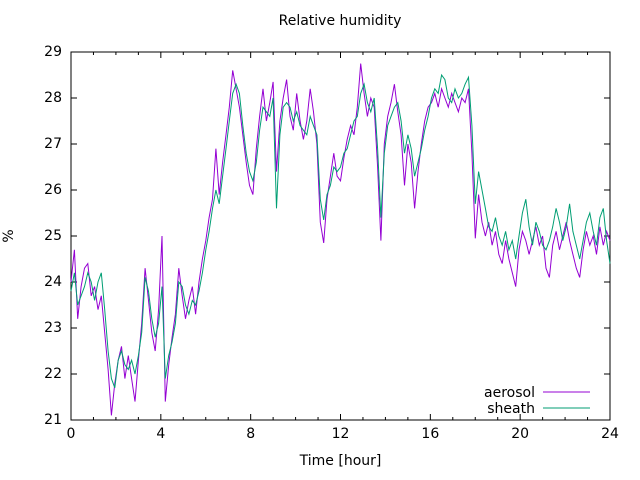  What do you see at coordinates (53, 190) in the screenshot?
I see `y-tick-label-26: 26` at bounding box center [53, 190].